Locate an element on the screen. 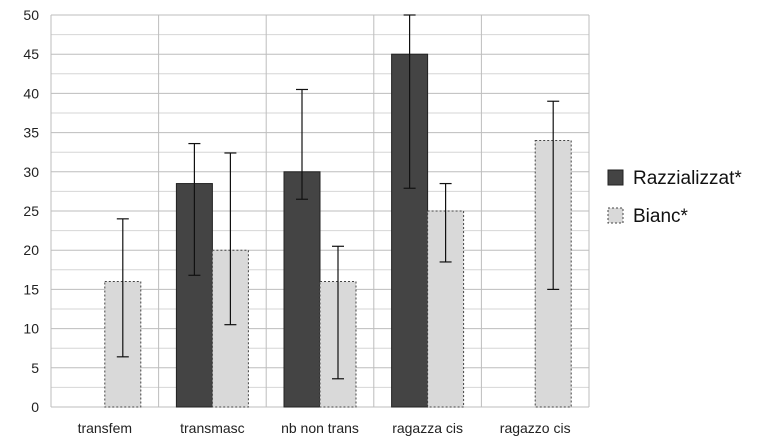 The image size is (771, 444). y-tick-label: 25 is located at coordinates (31, 211).